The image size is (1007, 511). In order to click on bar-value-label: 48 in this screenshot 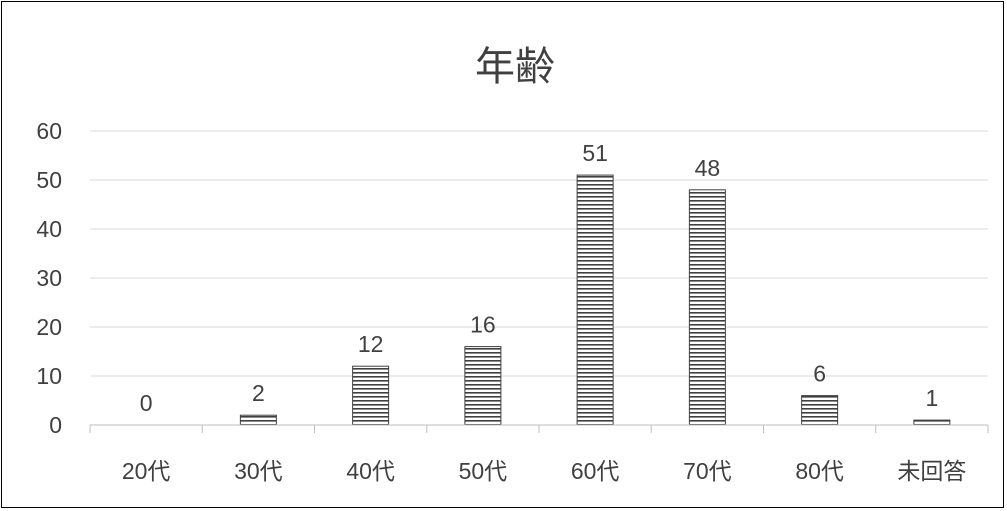, I will do `click(708, 168)`.